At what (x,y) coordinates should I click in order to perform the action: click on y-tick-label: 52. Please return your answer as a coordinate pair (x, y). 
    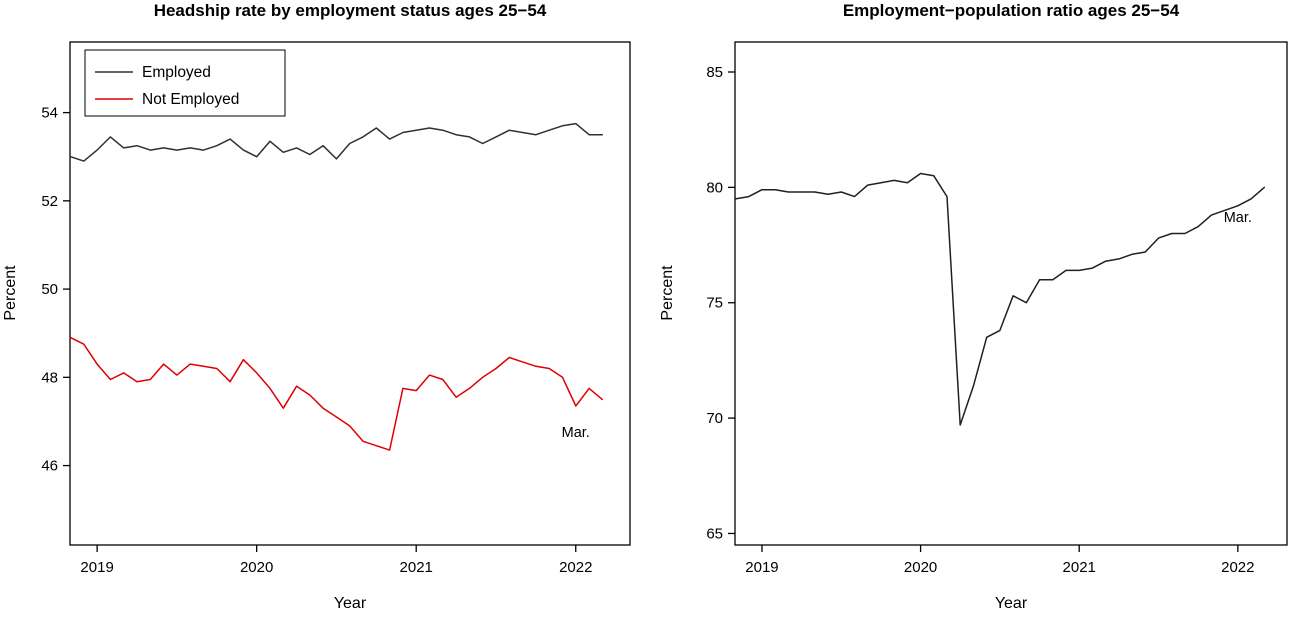
    Looking at the image, I should click on (49, 201).